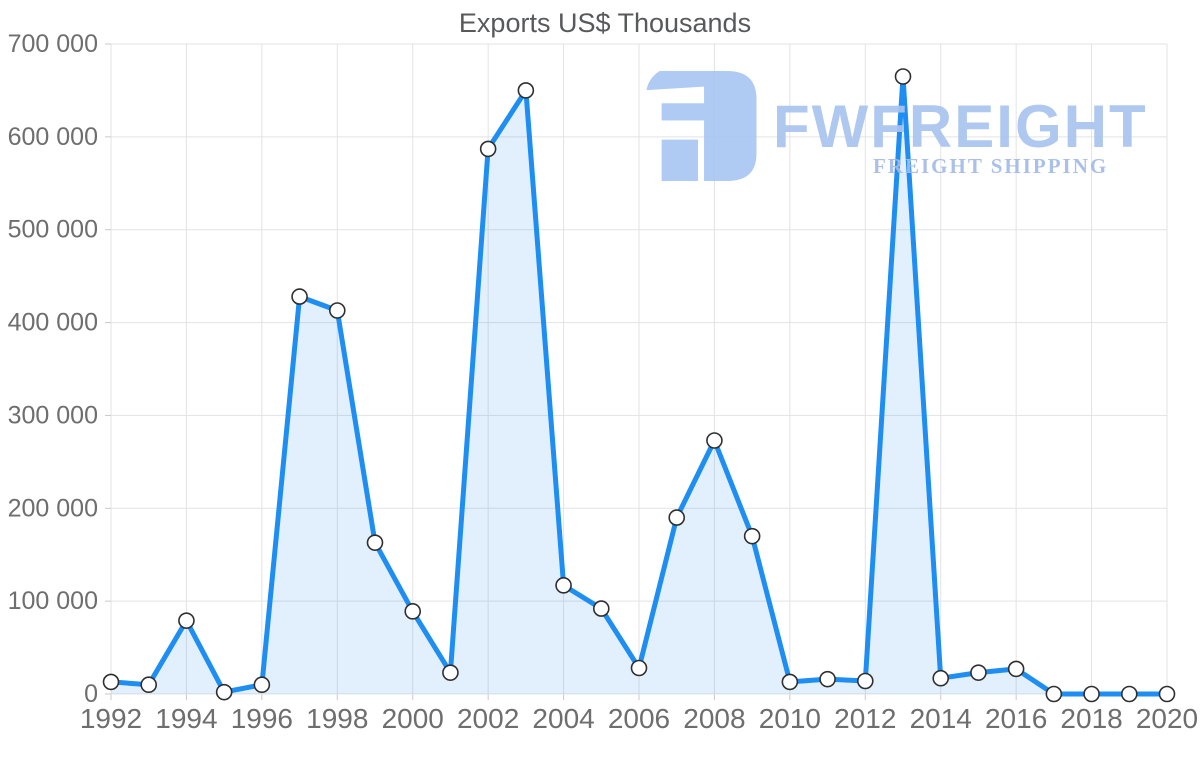 This screenshot has width=1200, height=763. I want to click on x-axis-label: 1996, so click(262, 718).